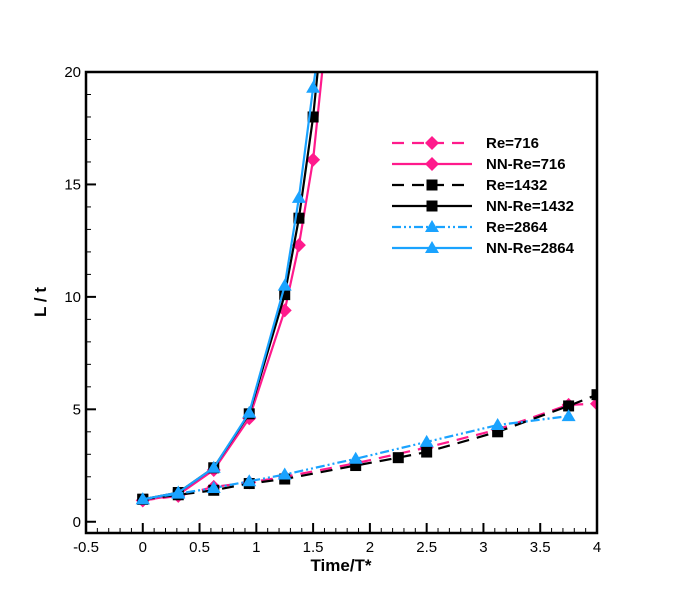 The height and width of the screenshot is (600, 675). I want to click on x-tick-label: 3, so click(483, 547).